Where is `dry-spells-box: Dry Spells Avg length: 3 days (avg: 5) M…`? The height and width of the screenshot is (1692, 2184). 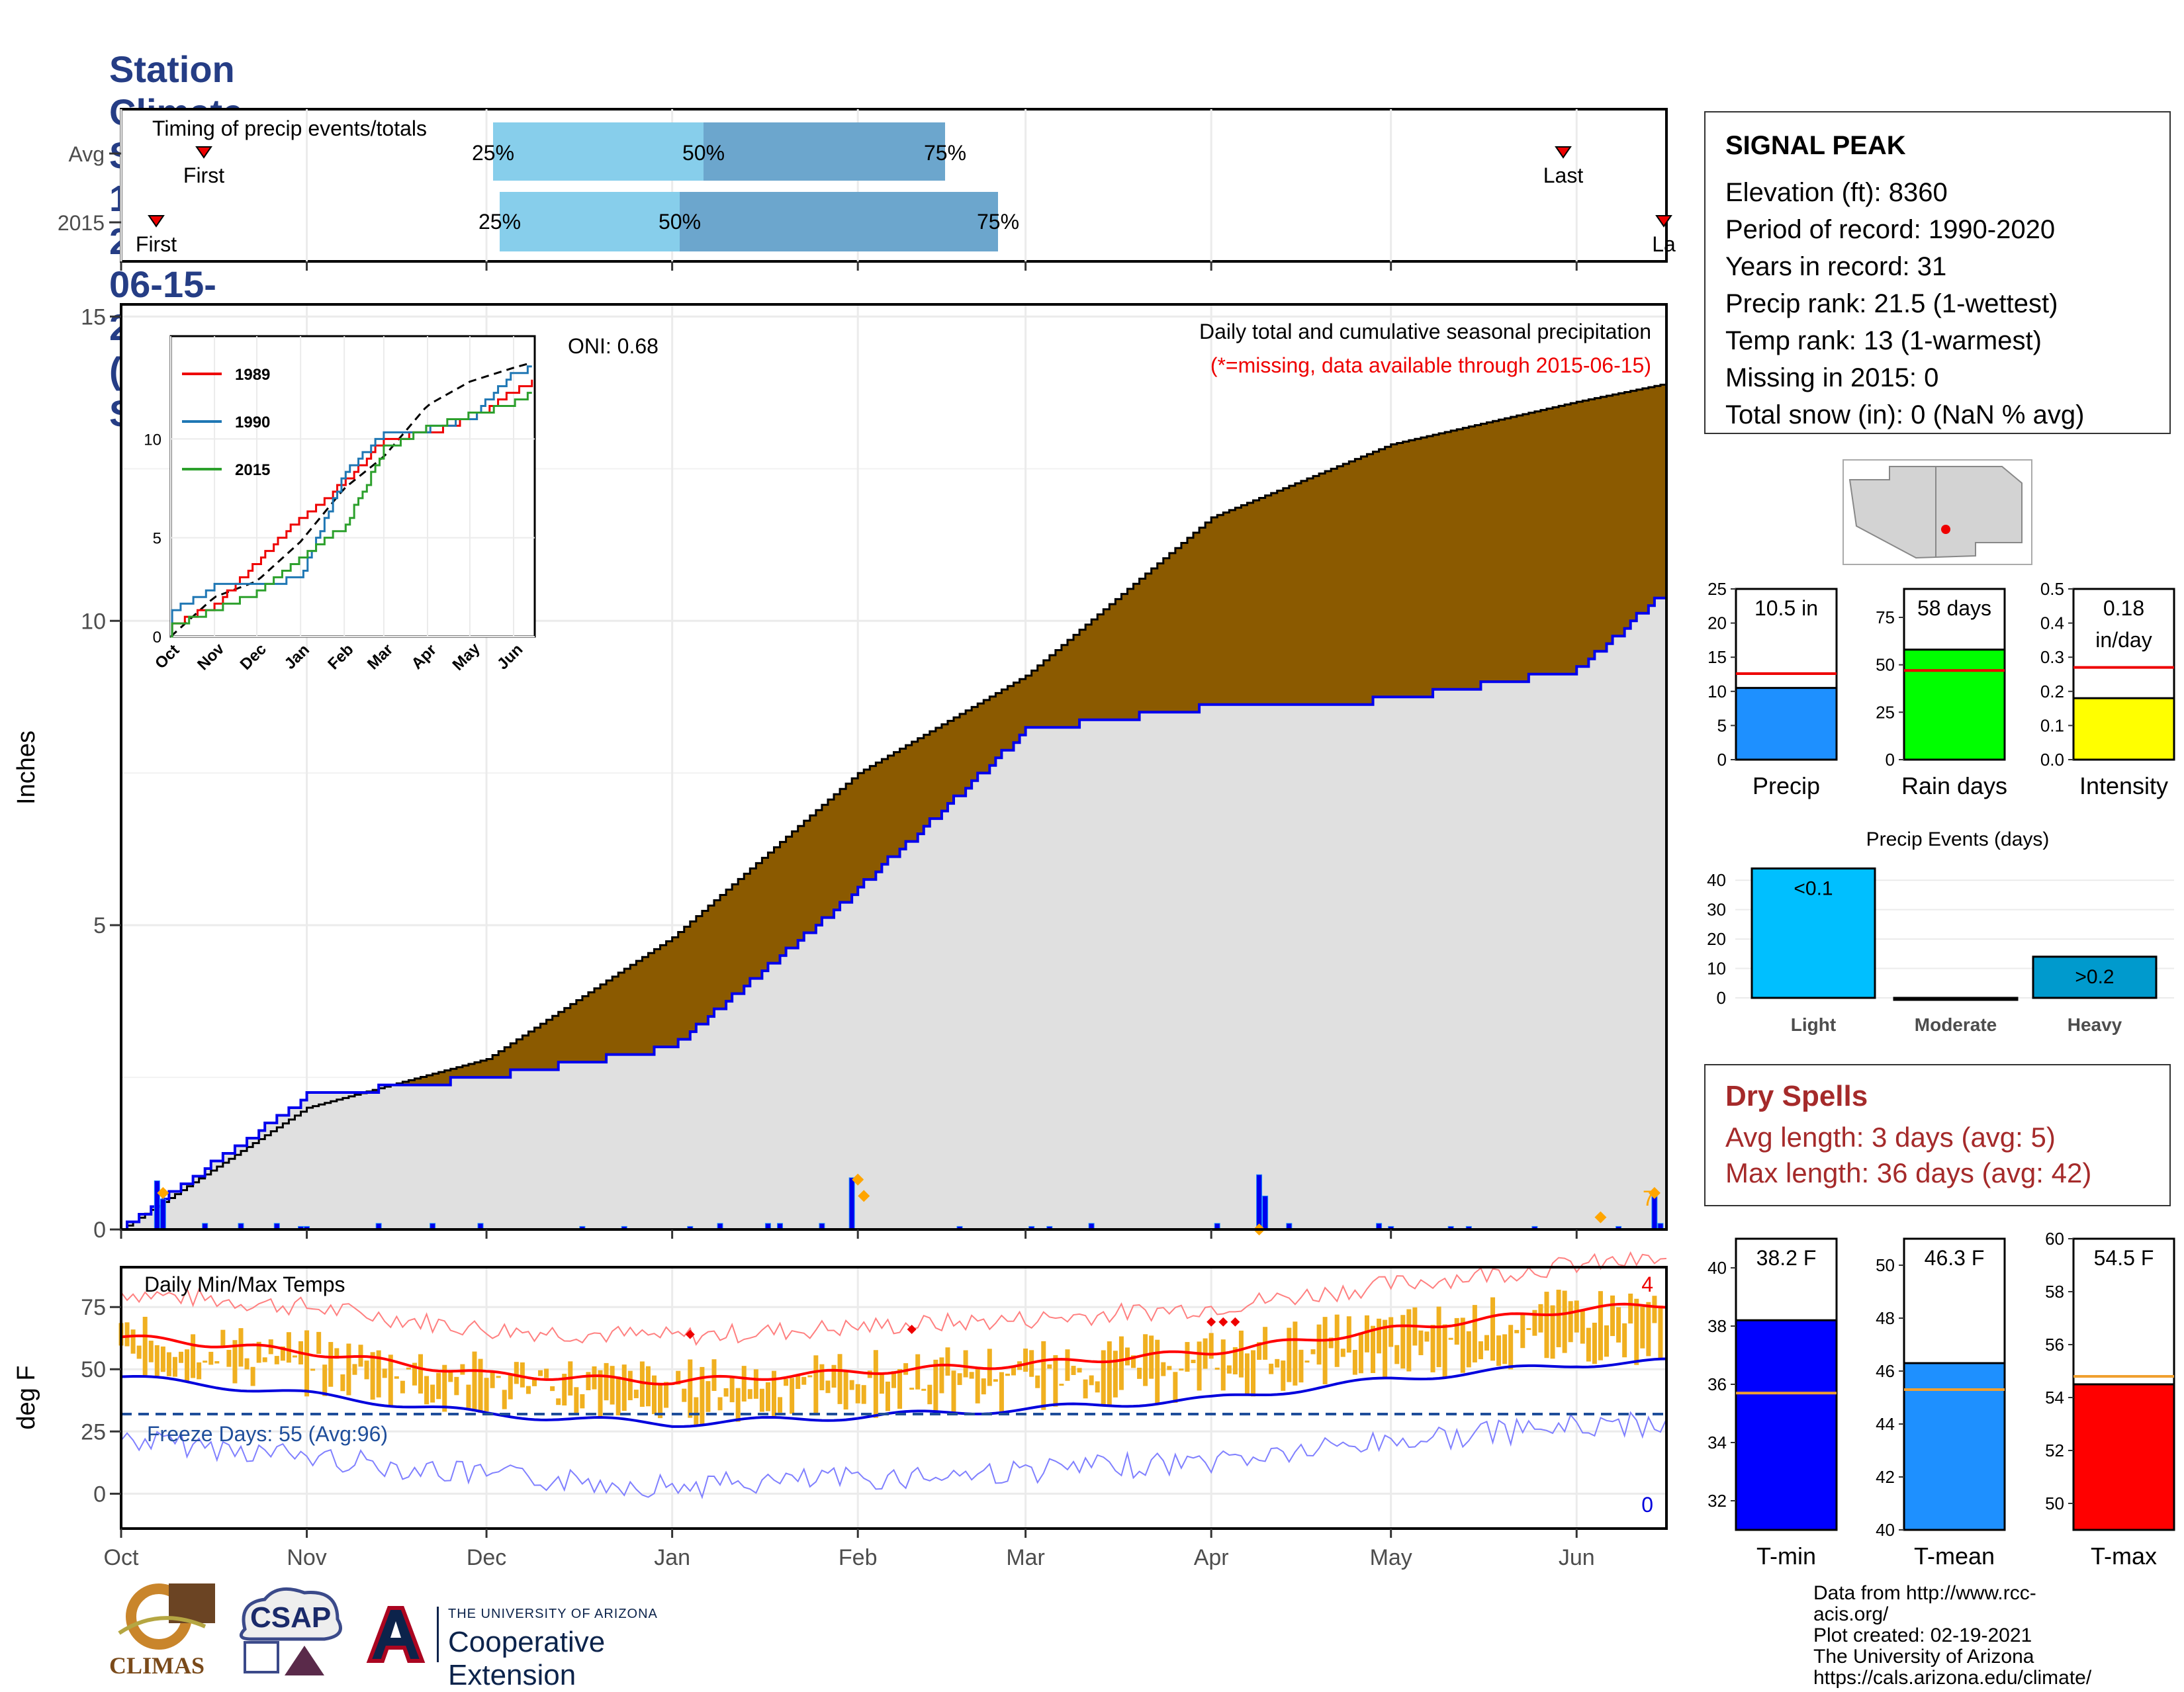 dry-spells-box: Dry Spells Avg length: 3 days (avg: 5) M… is located at coordinates (1937, 1135).